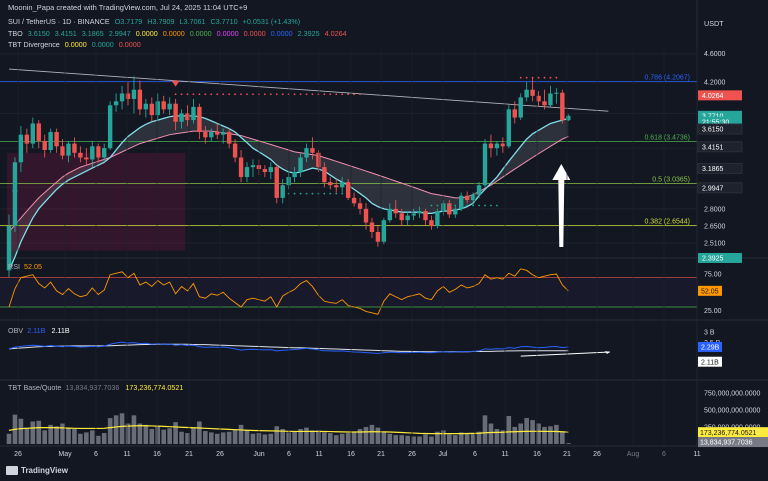  What do you see at coordinates (715, 227) in the screenshot?
I see `price-tick-label: 2.6500` at bounding box center [715, 227].